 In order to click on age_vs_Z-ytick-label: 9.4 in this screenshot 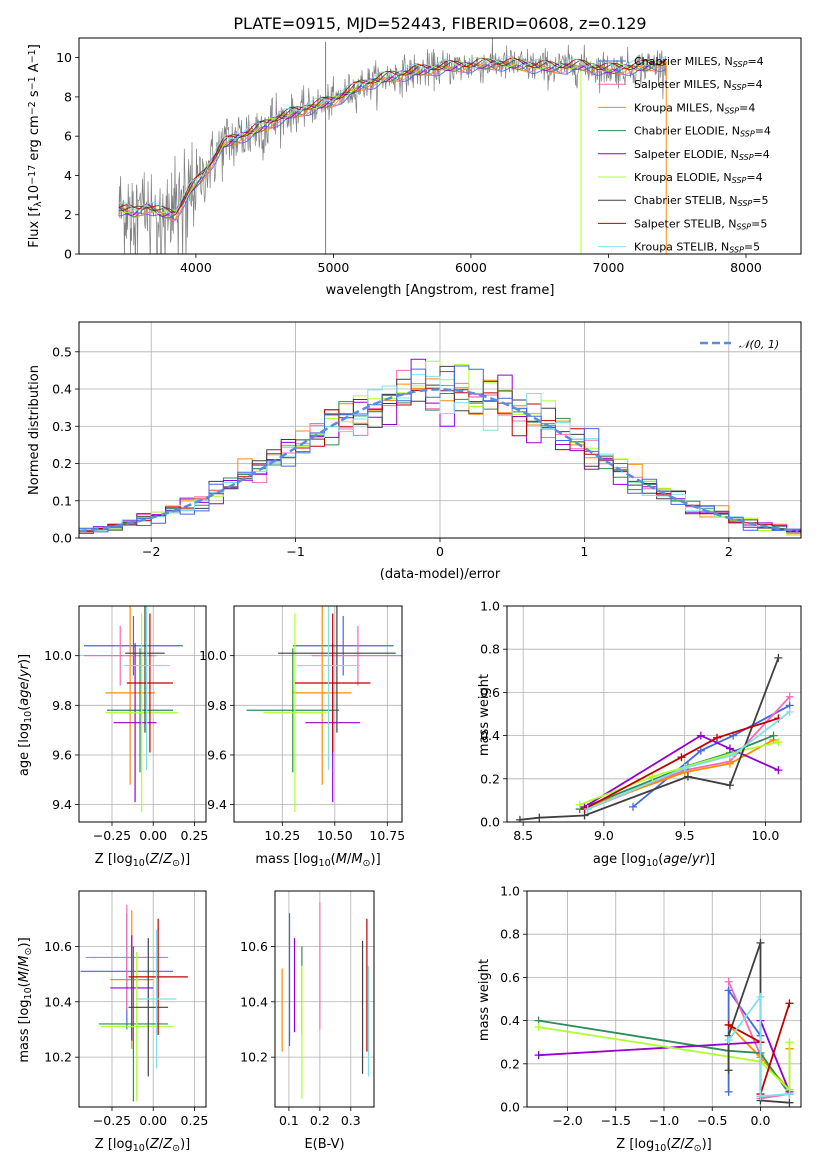, I will do `click(62, 804)`.